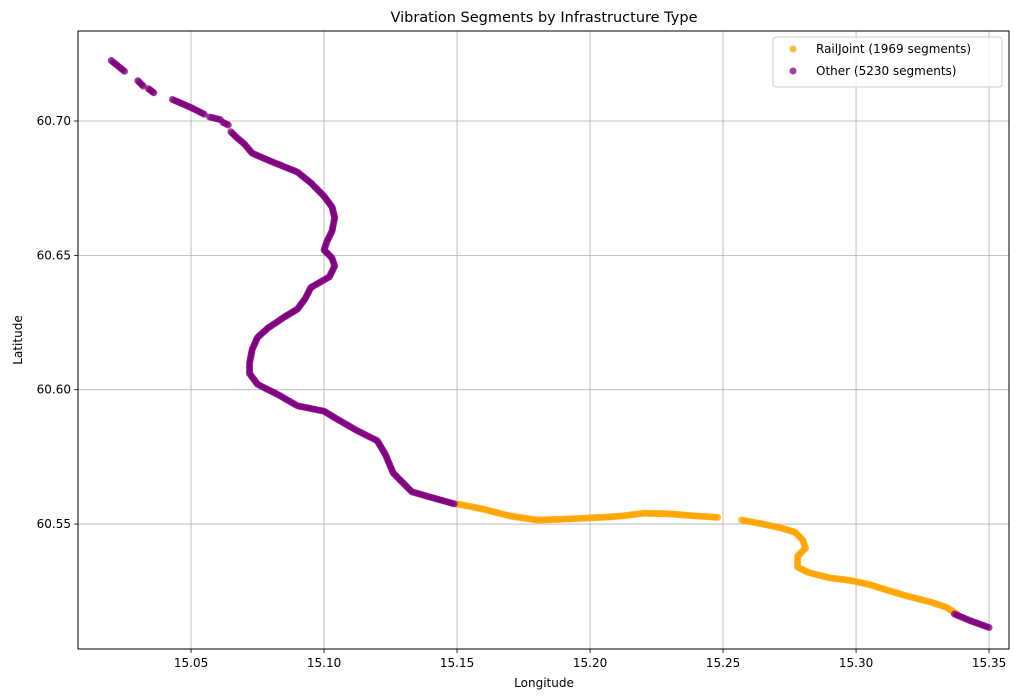  What do you see at coordinates (54, 255) in the screenshot?
I see `y-tick-label: 60.65` at bounding box center [54, 255].